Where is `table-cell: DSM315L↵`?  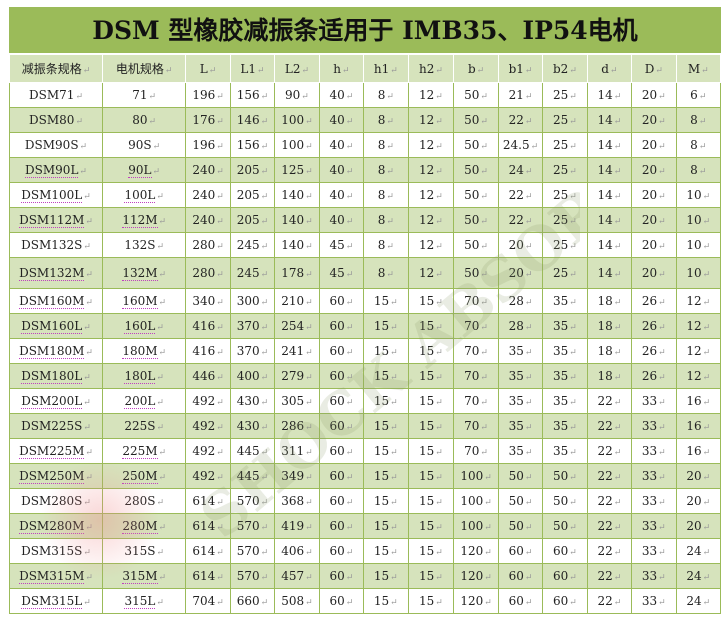
table-cell: DSM315L↵ is located at coordinates (56, 601).